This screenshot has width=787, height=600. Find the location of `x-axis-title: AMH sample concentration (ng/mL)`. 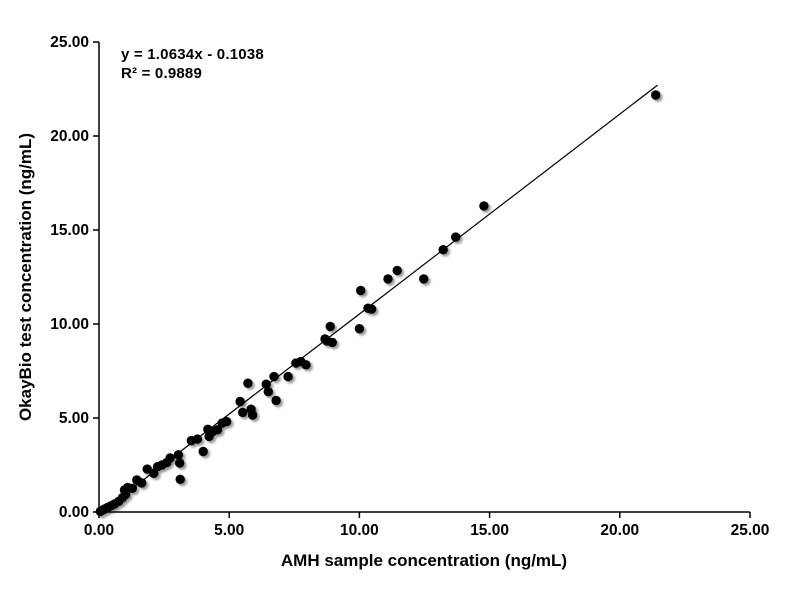

x-axis-title: AMH sample concentration (ng/mL) is located at coordinates (424, 560).